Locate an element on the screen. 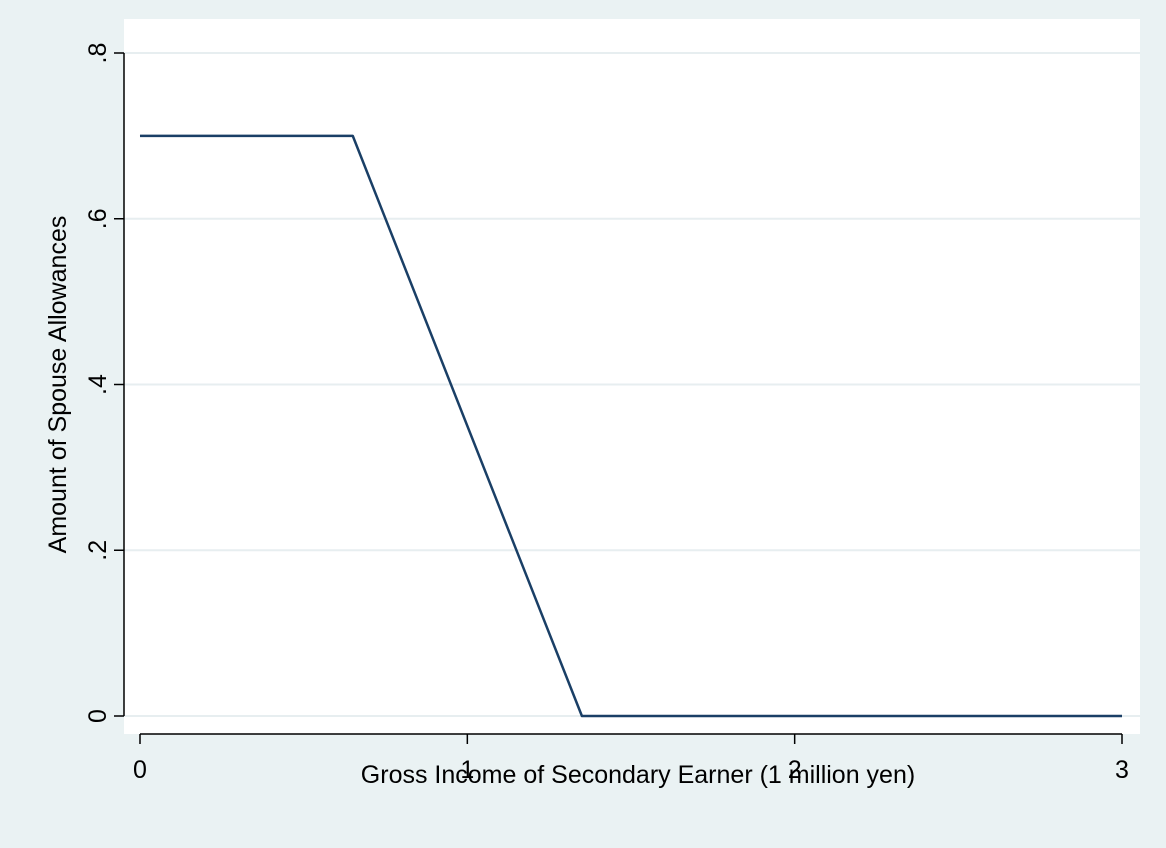 The image size is (1166, 848). x-tick-label: 1 is located at coordinates (467, 770).